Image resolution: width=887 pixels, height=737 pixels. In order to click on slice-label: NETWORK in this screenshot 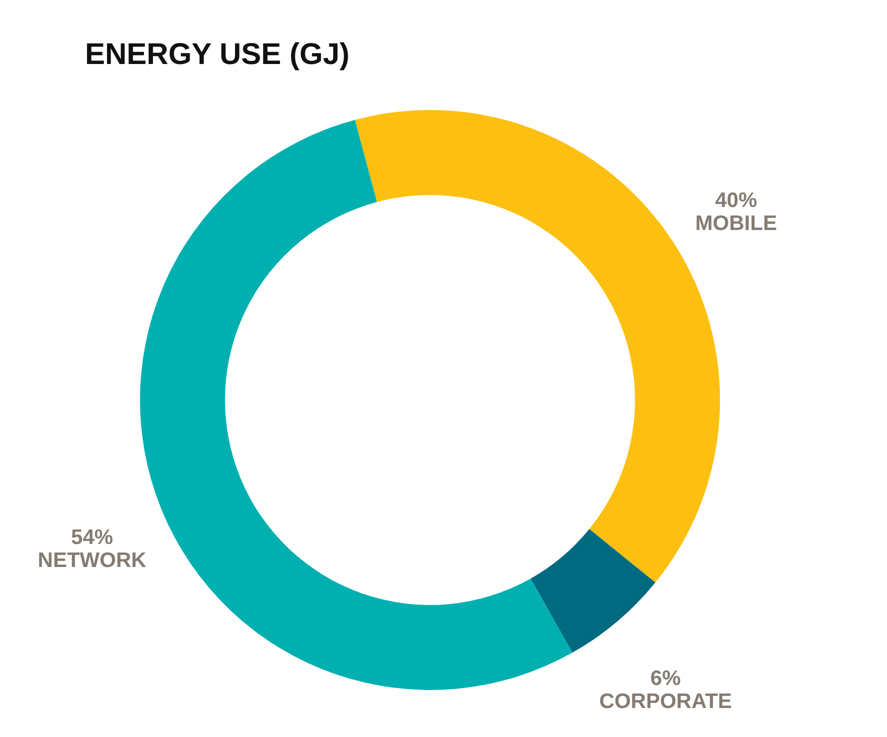, I will do `click(92, 560)`.